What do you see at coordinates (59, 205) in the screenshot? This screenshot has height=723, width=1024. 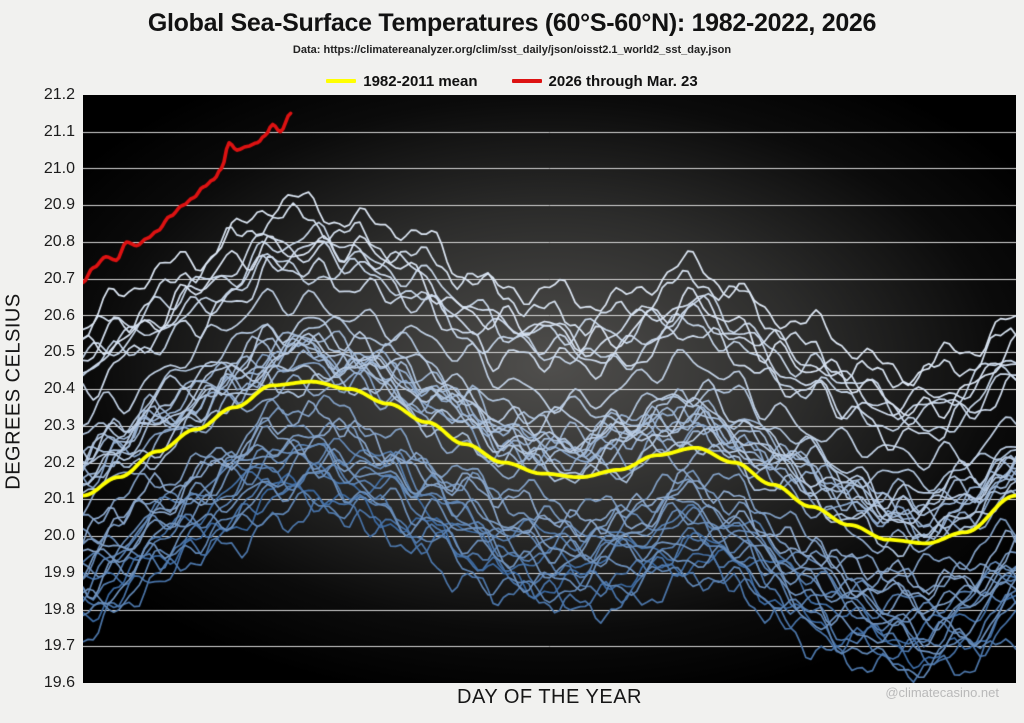 I see `y-tick-label: 20.9` at bounding box center [59, 205].